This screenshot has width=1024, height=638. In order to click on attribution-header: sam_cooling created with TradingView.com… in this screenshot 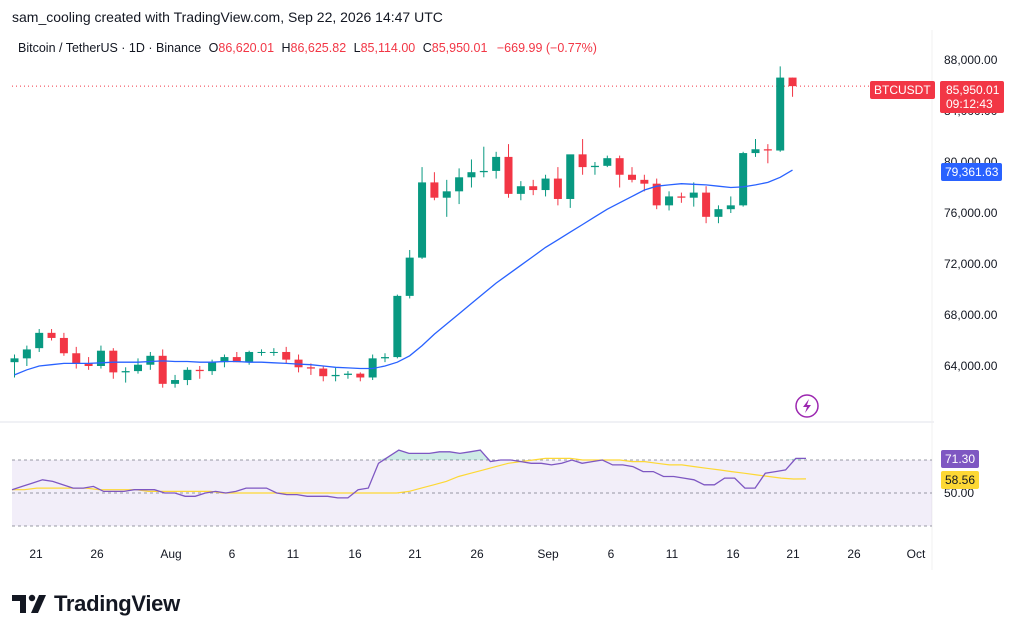, I will do `click(227, 17)`.